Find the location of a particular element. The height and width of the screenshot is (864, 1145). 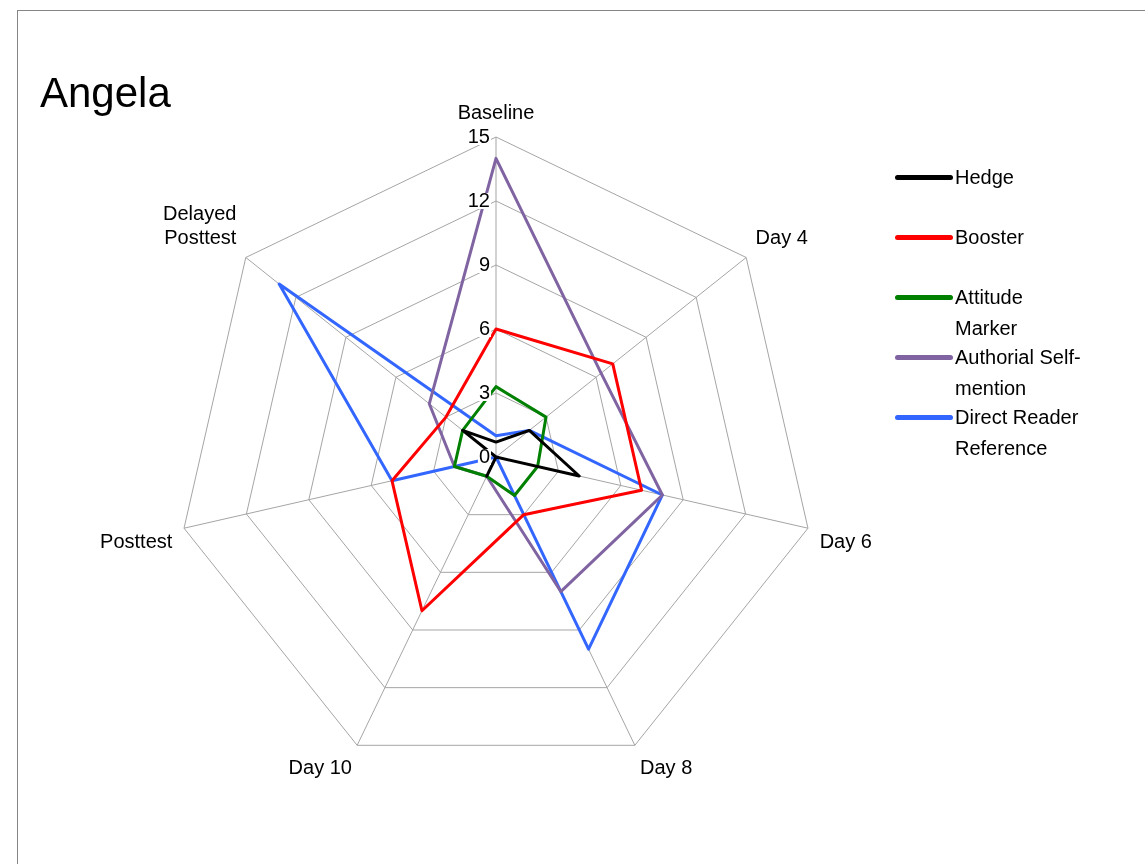

legend-label: Hedge is located at coordinates (985, 177).